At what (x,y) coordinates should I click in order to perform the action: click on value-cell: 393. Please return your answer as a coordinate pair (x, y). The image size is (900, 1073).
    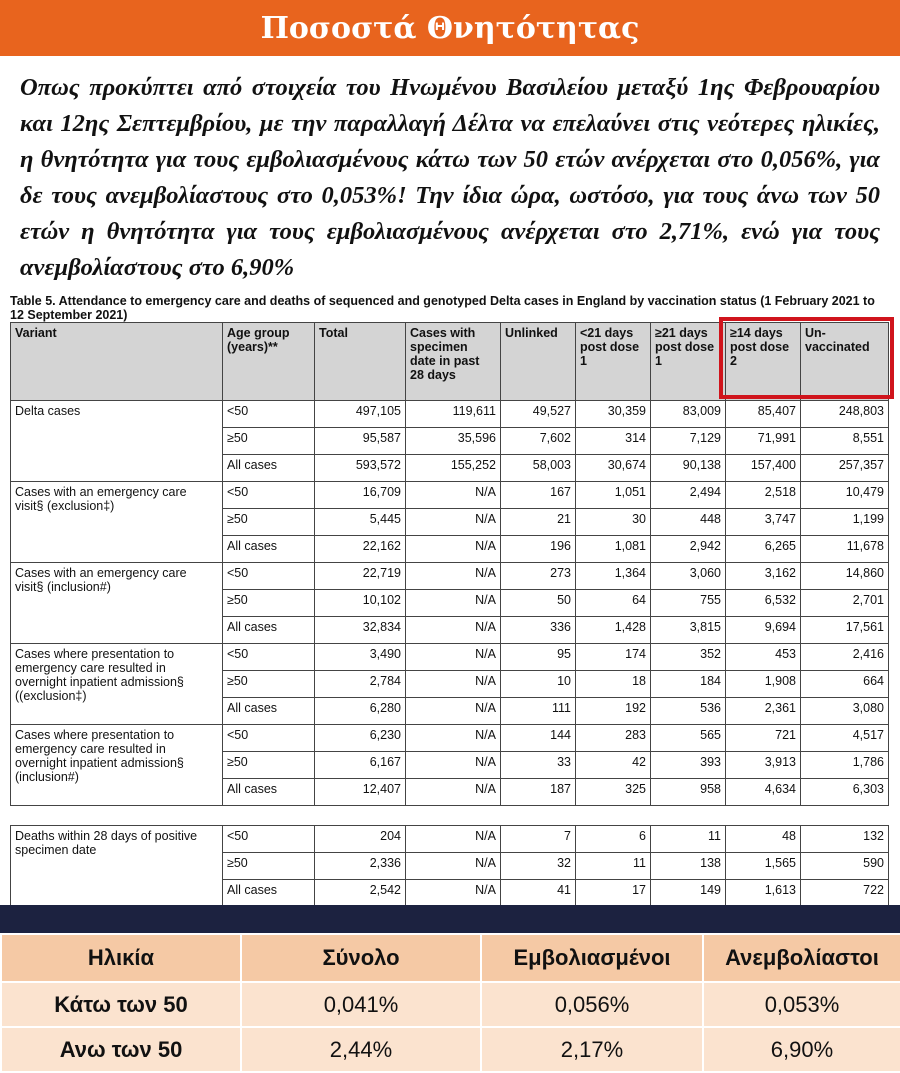
    Looking at the image, I should click on (688, 765).